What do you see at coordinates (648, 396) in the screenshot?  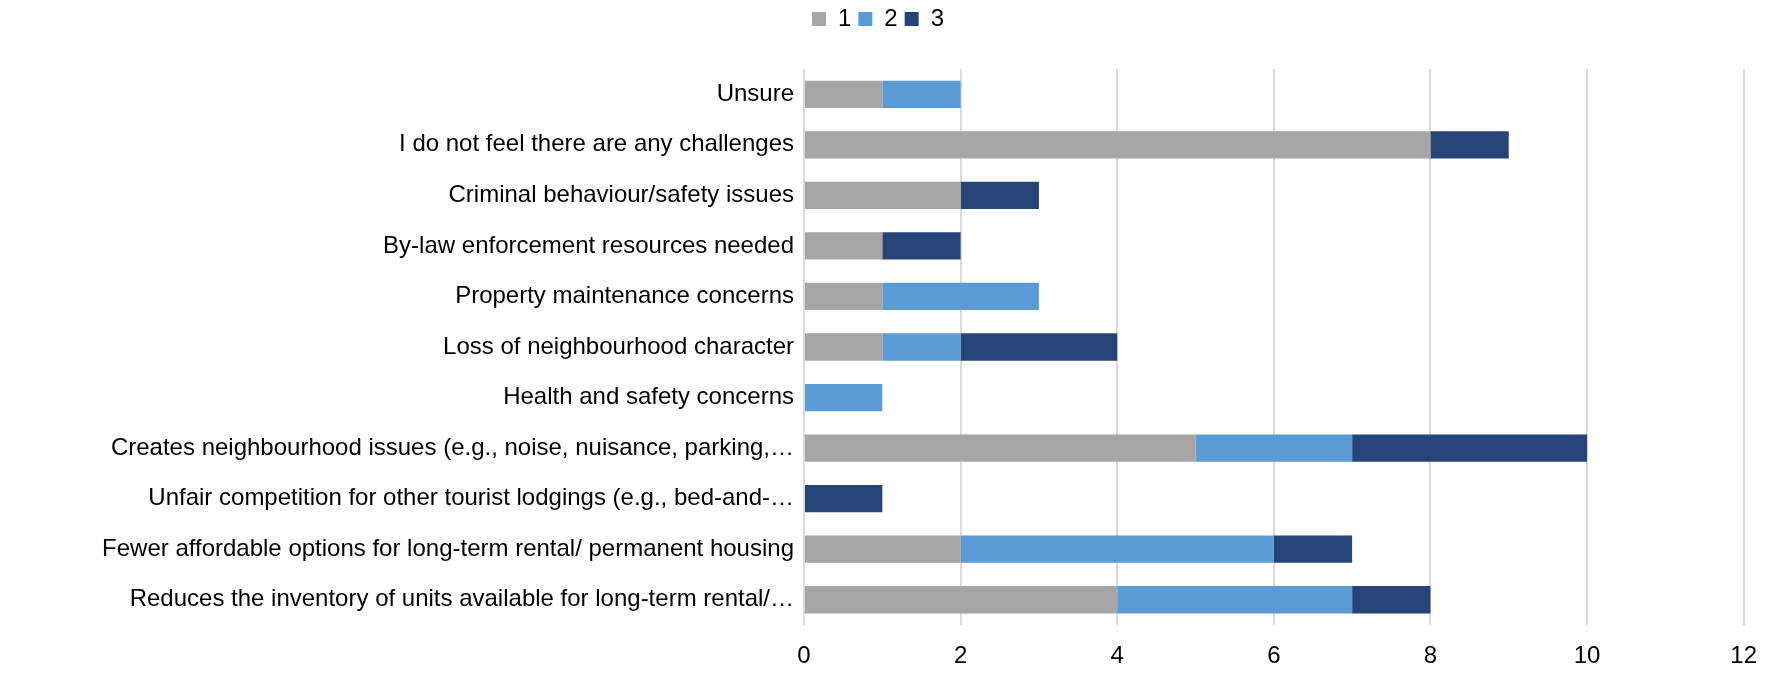 I see `y-tick-label: Health and safety concerns` at bounding box center [648, 396].